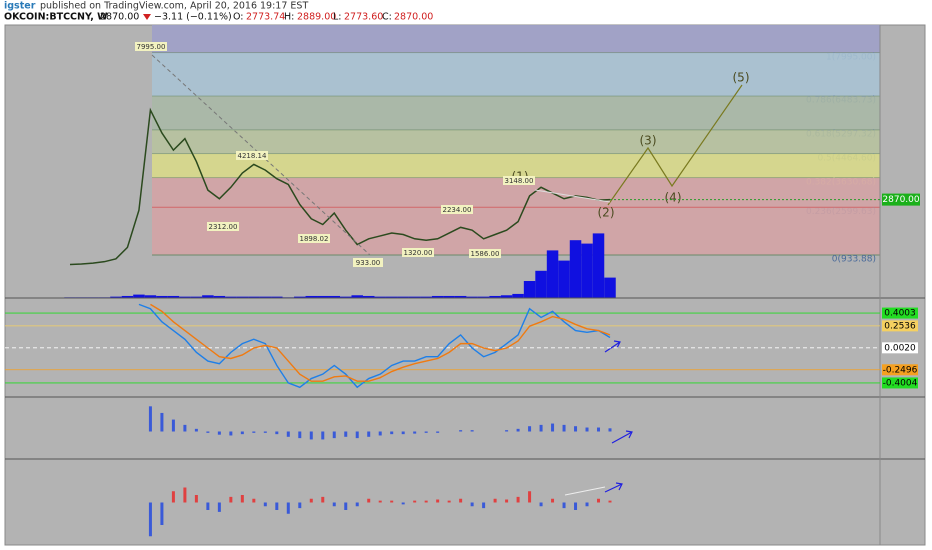  I want to click on annotation: 7995.00, so click(151, 47).